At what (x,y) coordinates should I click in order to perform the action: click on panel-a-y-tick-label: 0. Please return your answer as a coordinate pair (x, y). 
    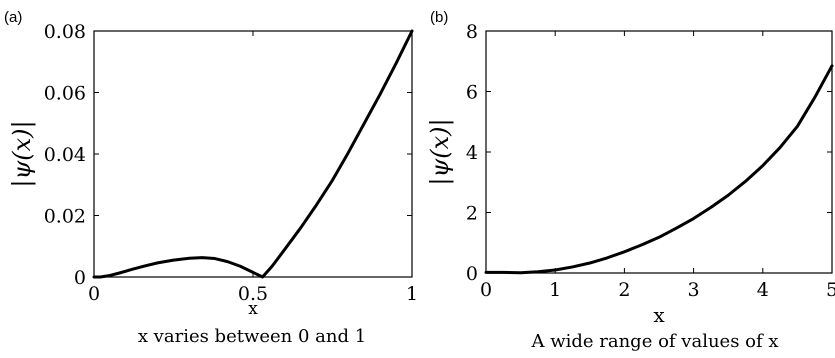
    Looking at the image, I should click on (80, 278).